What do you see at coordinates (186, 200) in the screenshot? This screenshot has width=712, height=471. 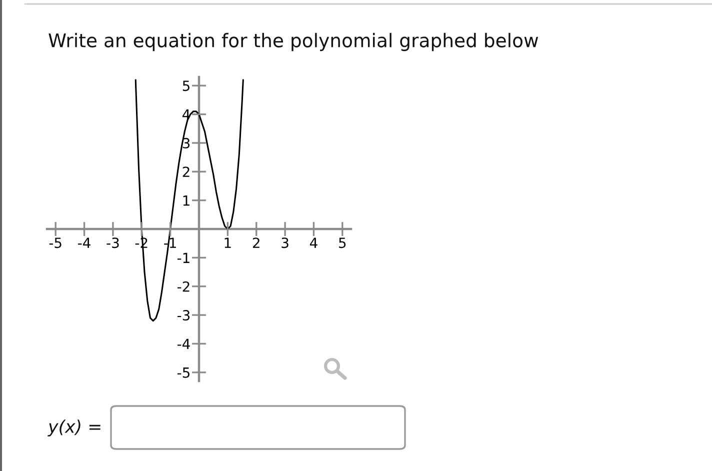 I see `y-tick-label: 1` at bounding box center [186, 200].